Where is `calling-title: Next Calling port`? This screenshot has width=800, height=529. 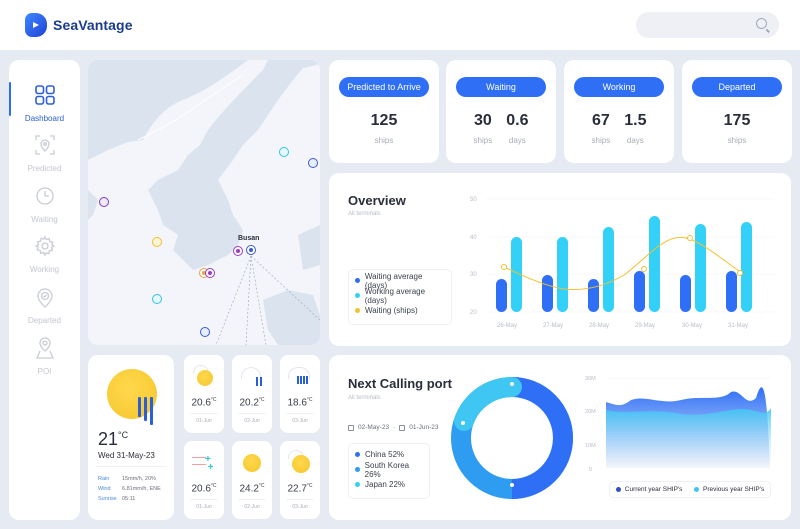
calling-title: Next Calling port is located at coordinates (400, 383).